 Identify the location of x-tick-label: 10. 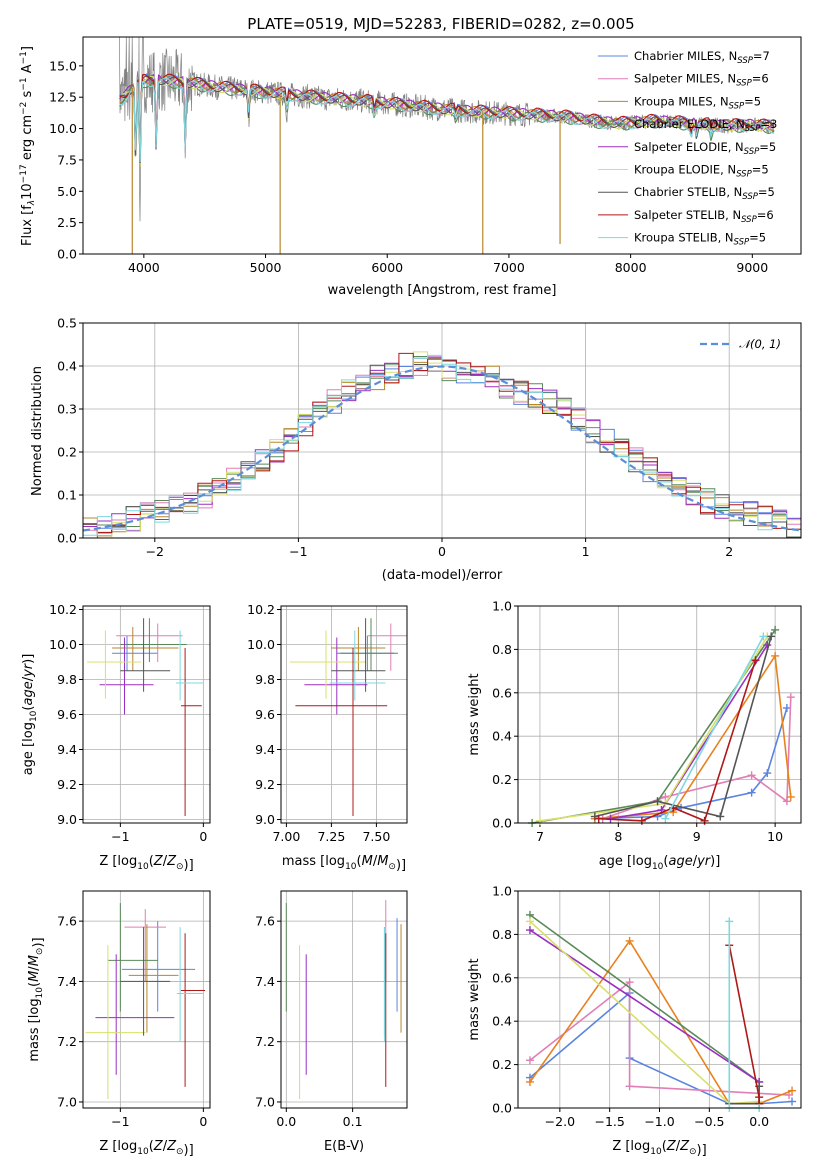
(775, 836).